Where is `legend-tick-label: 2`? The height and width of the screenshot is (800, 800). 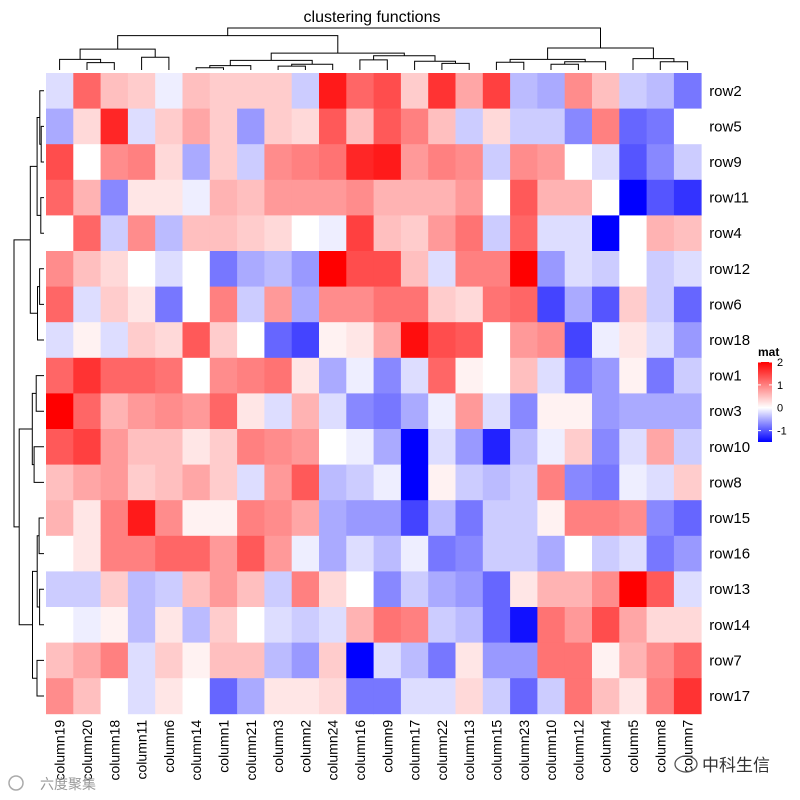 legend-tick-label: 2 is located at coordinates (780, 363).